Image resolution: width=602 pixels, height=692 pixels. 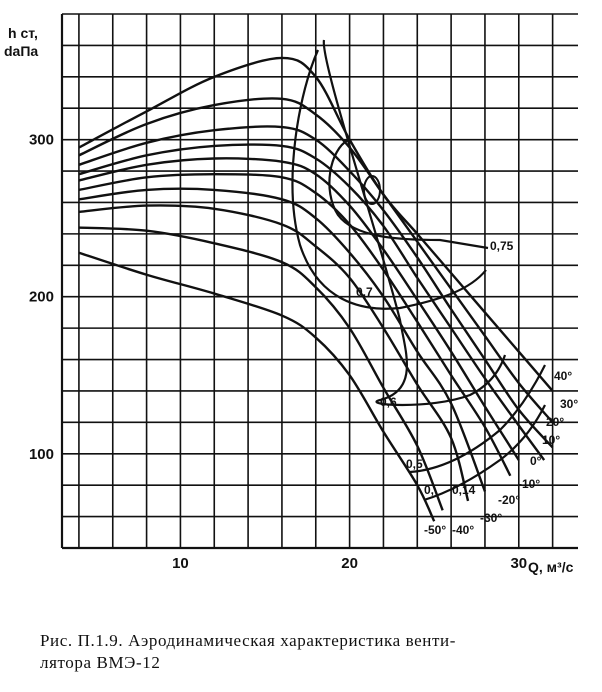 I want to click on angle-label-minus40: -40°, so click(x=463, y=530).